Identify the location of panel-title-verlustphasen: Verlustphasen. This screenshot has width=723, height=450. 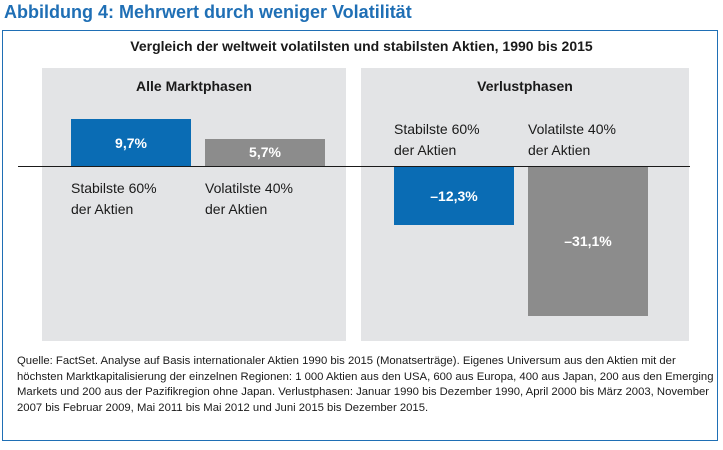
(525, 86).